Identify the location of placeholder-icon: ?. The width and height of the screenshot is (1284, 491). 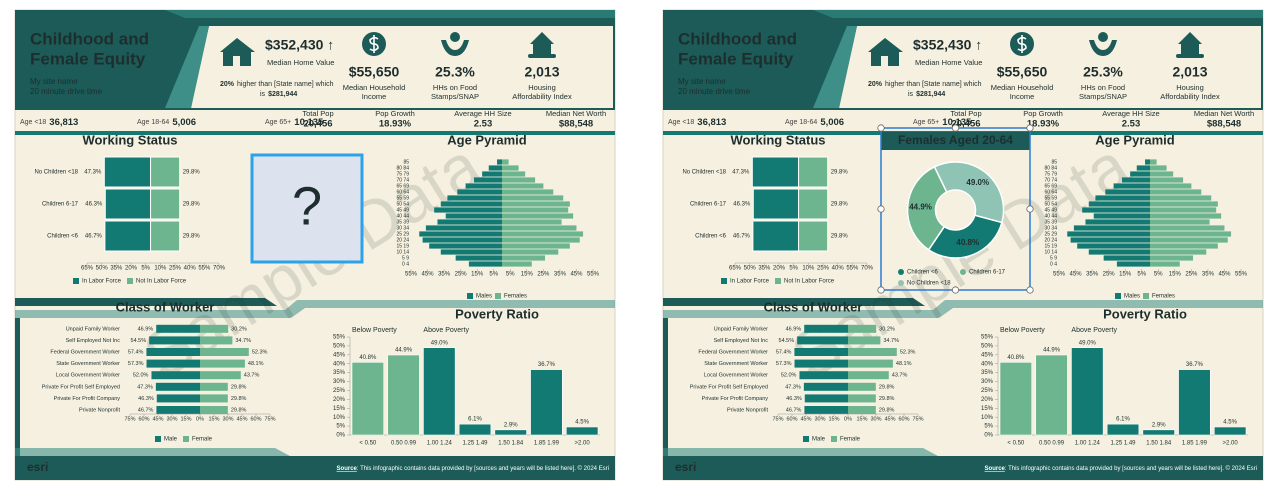
(307, 206).